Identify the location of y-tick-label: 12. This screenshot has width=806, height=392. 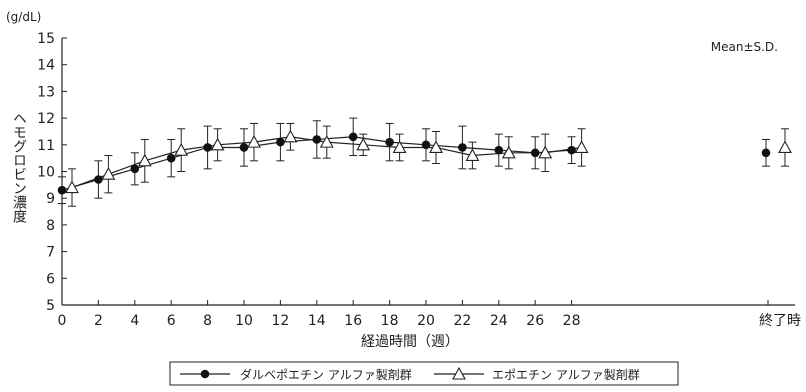
(46, 119).